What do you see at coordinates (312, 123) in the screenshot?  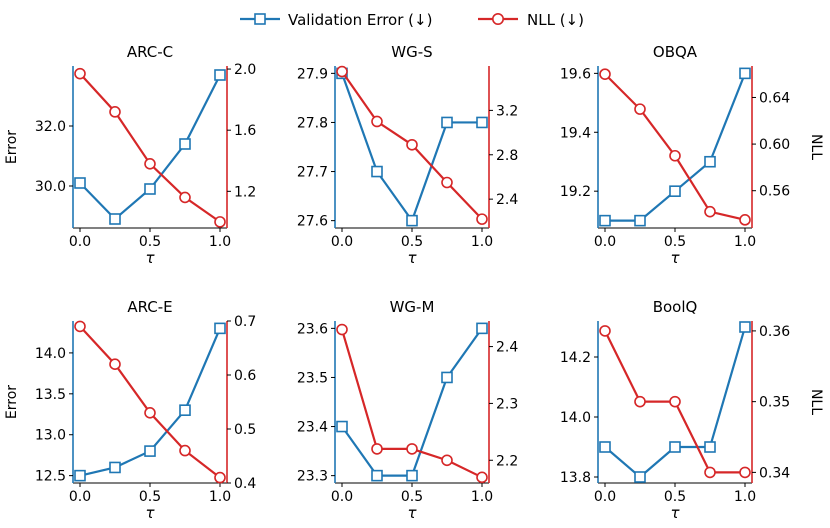 I see `left-y-tick-label: 27.8` at bounding box center [312, 123].